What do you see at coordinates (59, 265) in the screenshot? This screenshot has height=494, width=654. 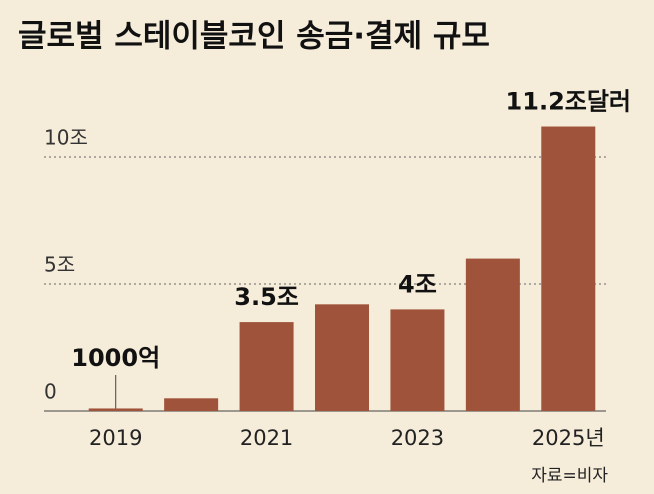 I see `y-tick-label: 5조` at bounding box center [59, 265].